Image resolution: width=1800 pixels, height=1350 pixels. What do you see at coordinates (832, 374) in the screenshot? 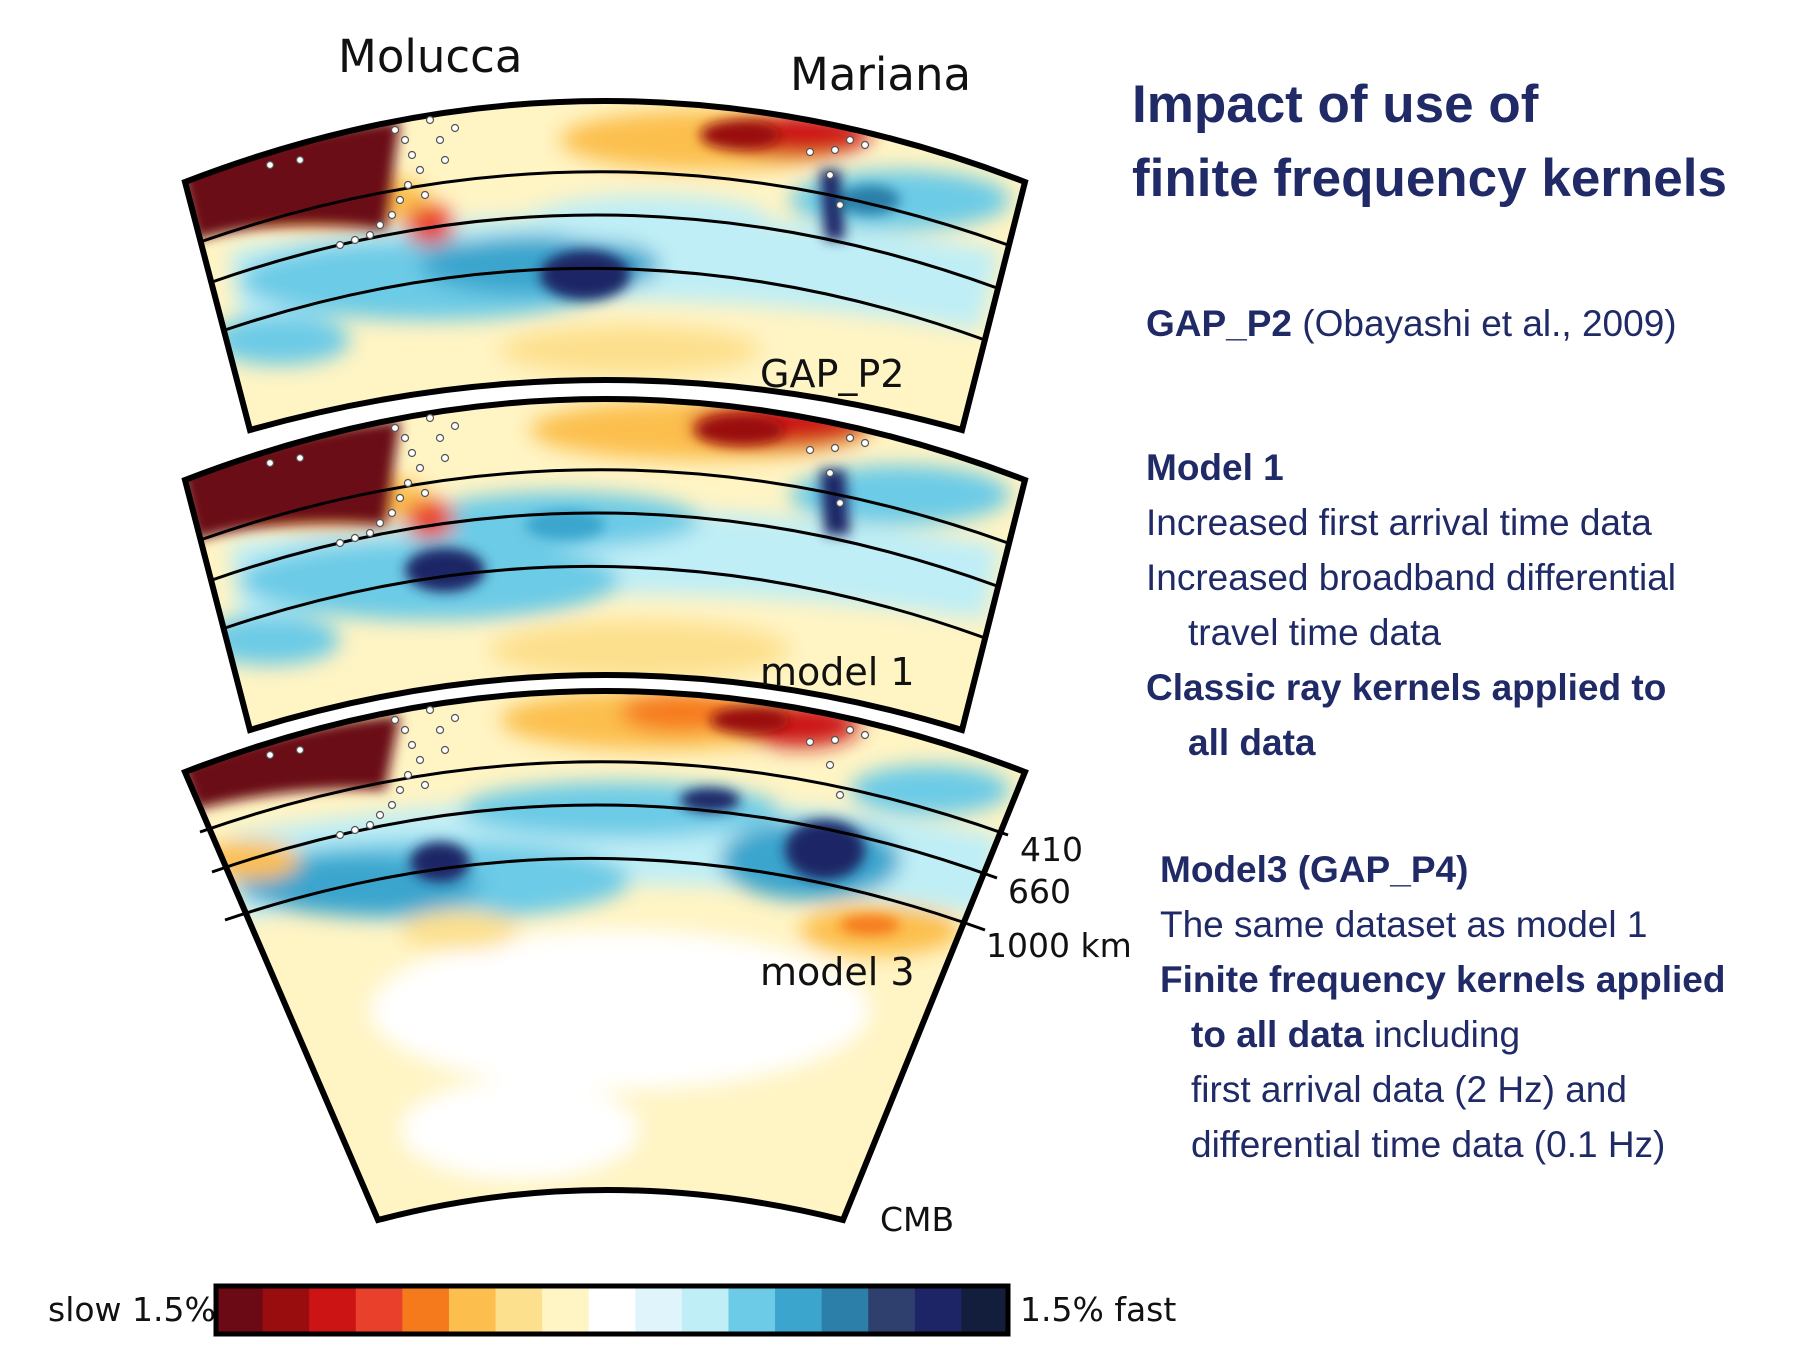
I see `section-label-gap-p2: GAP_P2` at bounding box center [832, 374].